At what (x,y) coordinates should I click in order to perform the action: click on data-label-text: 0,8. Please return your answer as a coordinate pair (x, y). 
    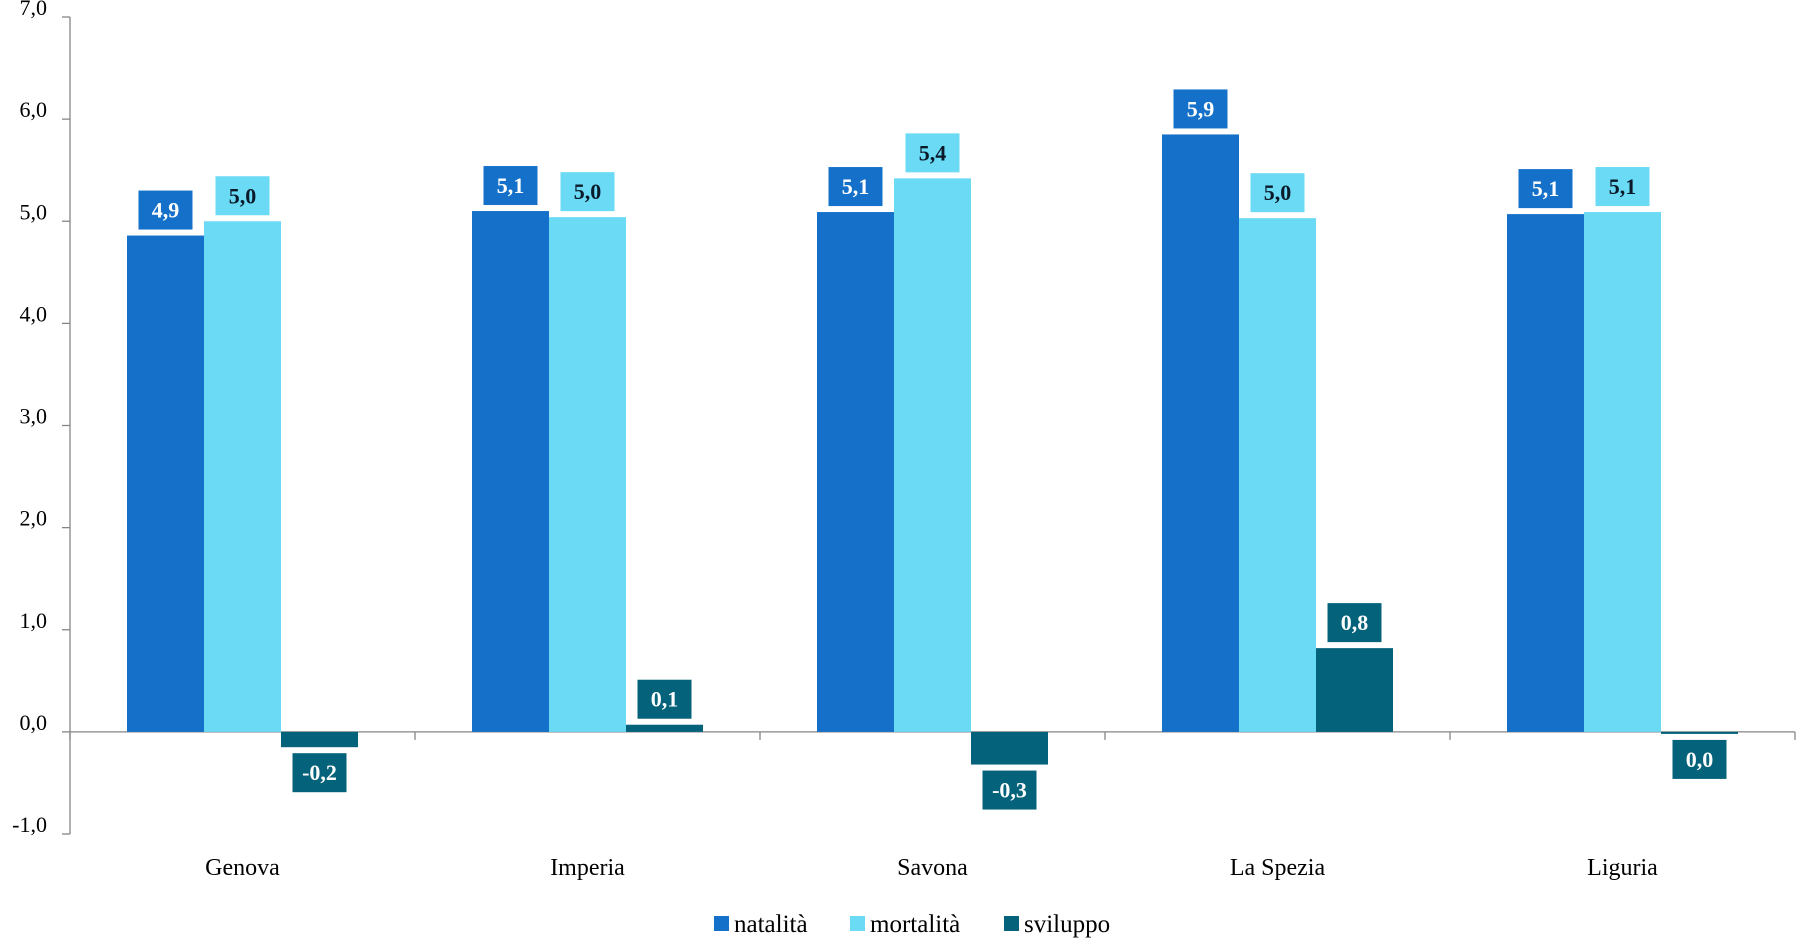
    Looking at the image, I should click on (1355, 622).